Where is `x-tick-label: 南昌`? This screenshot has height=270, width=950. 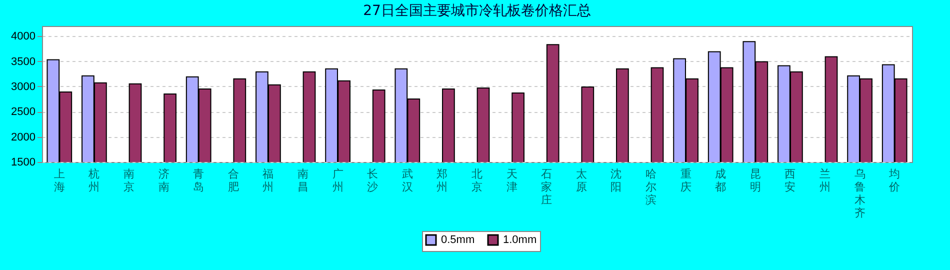
x-tick-label: 南昌 is located at coordinates (303, 181).